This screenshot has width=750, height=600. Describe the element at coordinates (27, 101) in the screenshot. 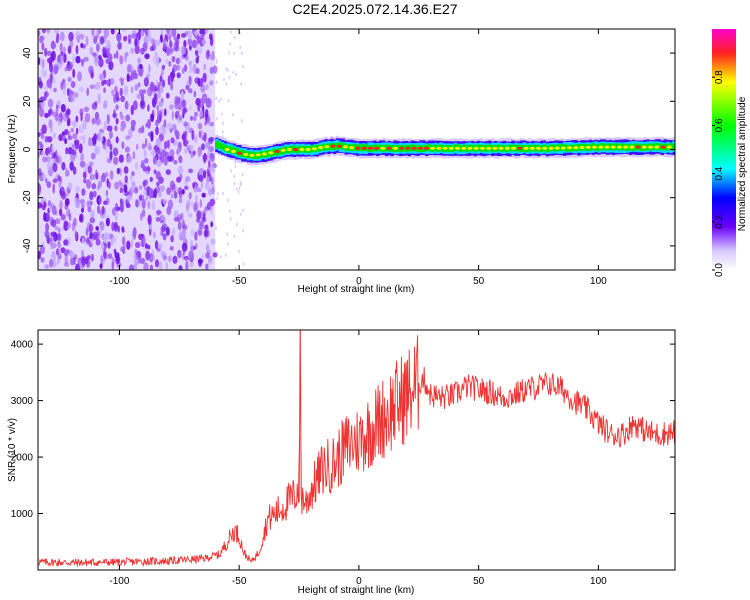

I see `spectrogram-y-tick-label: 20` at that location.